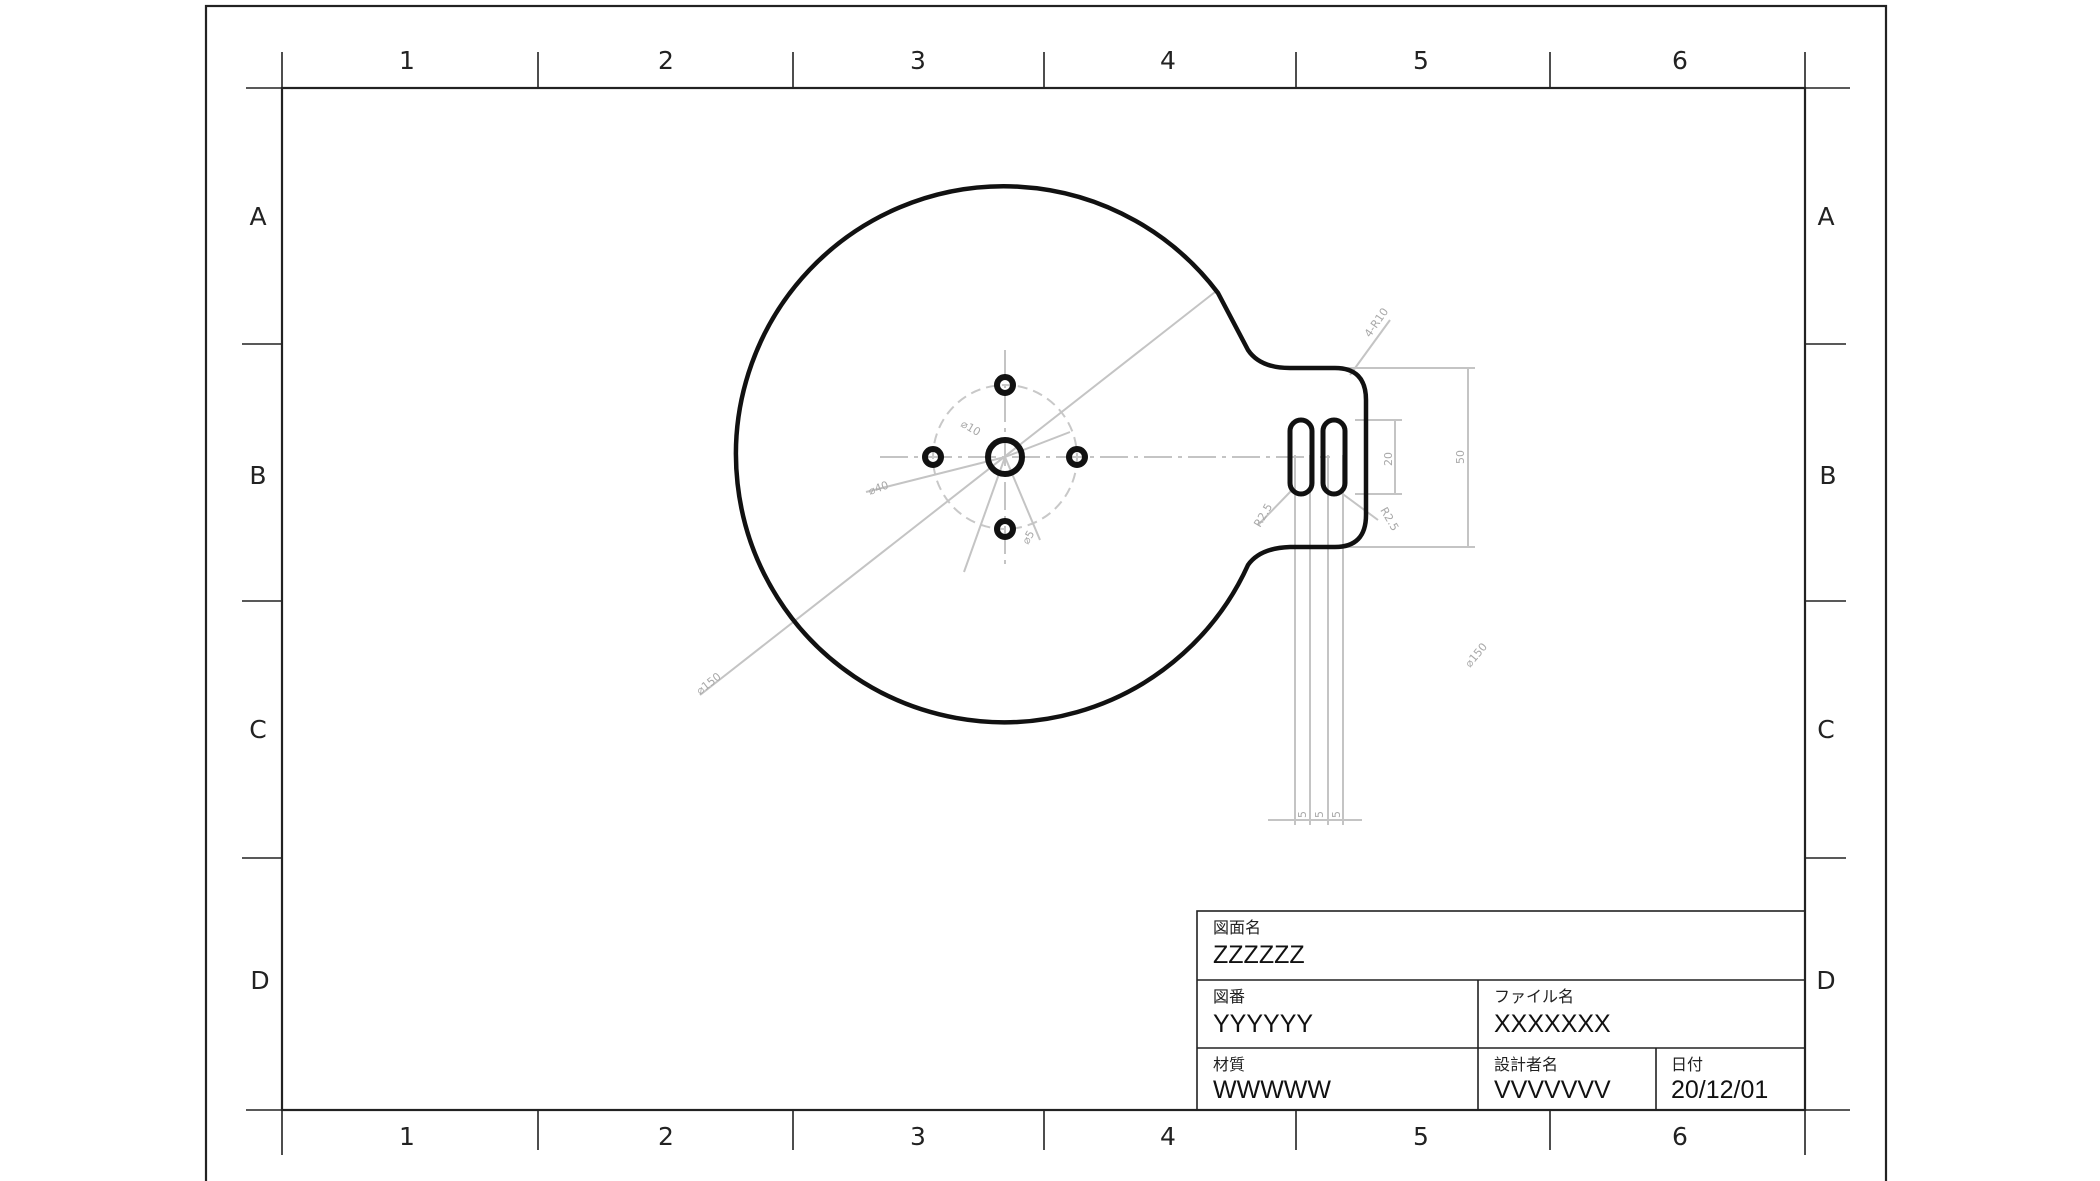 This screenshot has height=1181, width=2100. What do you see at coordinates (1680, 1136) in the screenshot?
I see `col-label-bottom-6: 6` at bounding box center [1680, 1136].